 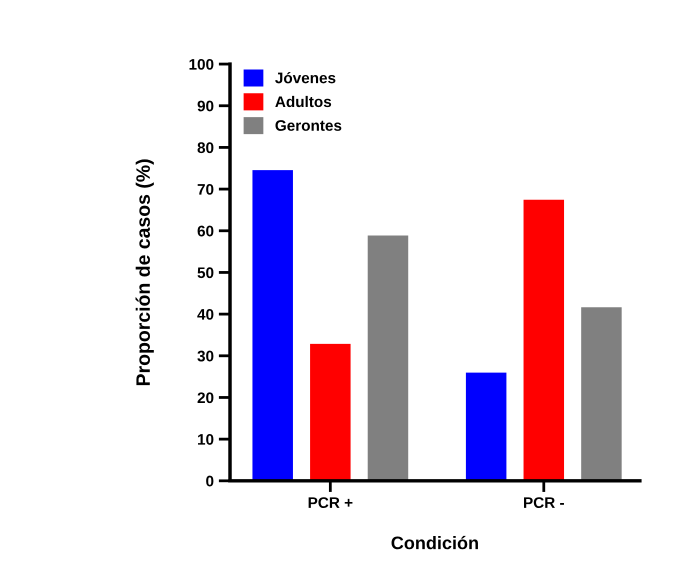 What do you see at coordinates (206, 189) in the screenshot?
I see `y-tick-label: 70` at bounding box center [206, 189].